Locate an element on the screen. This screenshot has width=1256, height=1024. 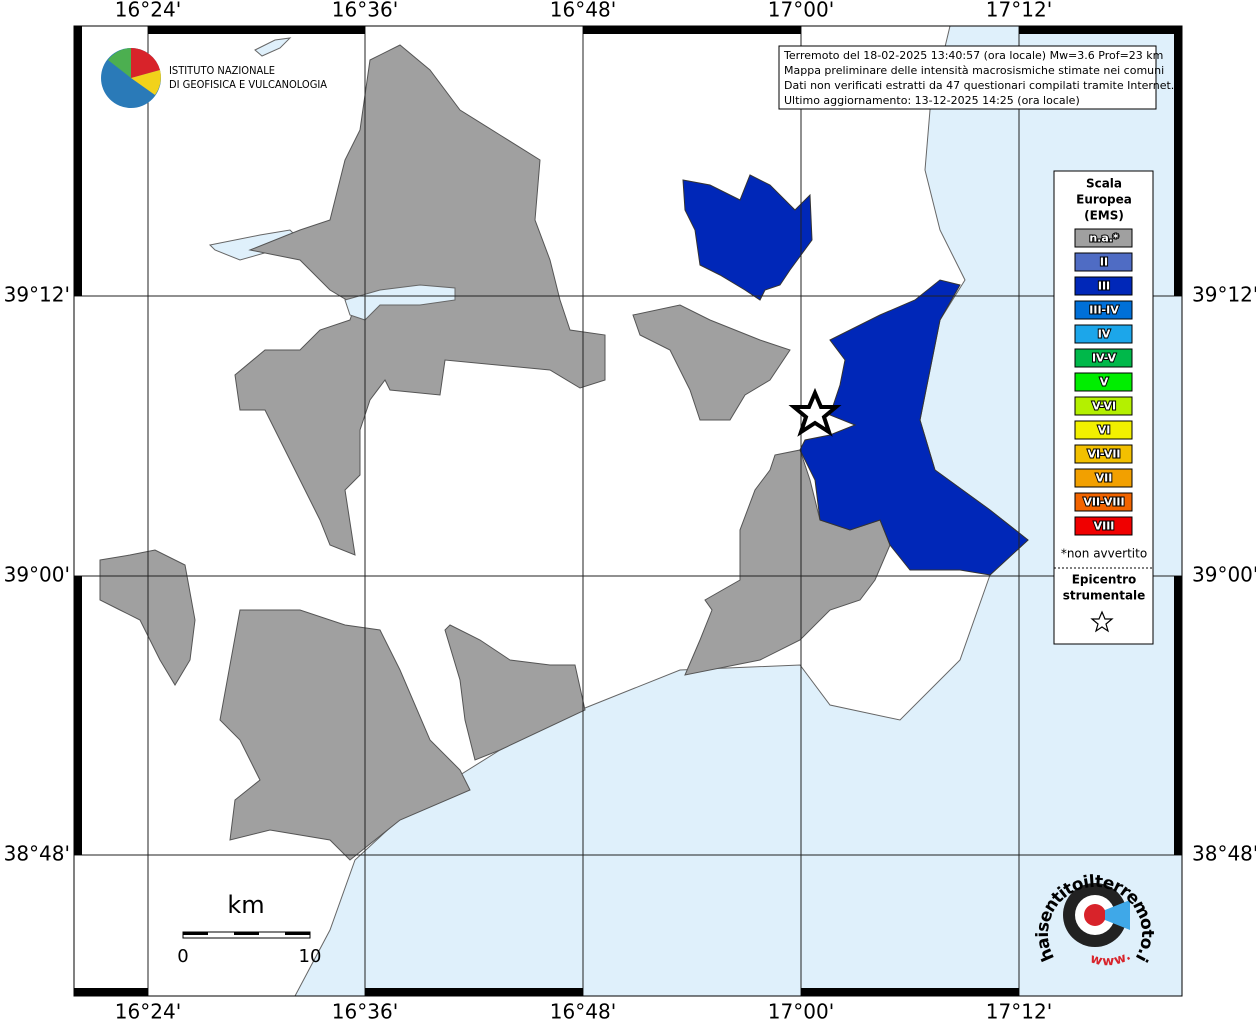
epicenter-star is located at coordinates (815, 412).